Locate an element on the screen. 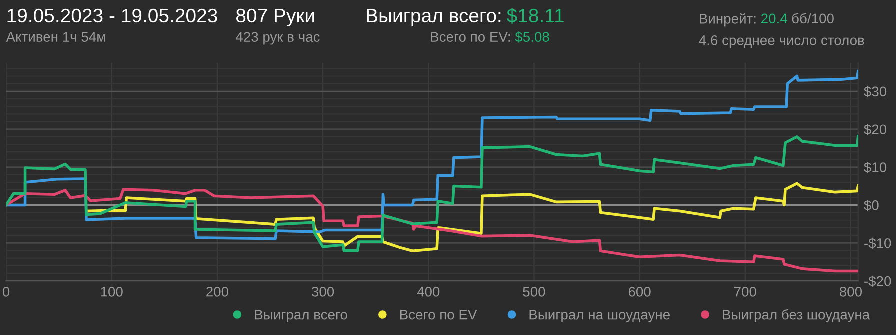 This screenshot has width=896, height=335. x-tick-label: 100 is located at coordinates (112, 291).